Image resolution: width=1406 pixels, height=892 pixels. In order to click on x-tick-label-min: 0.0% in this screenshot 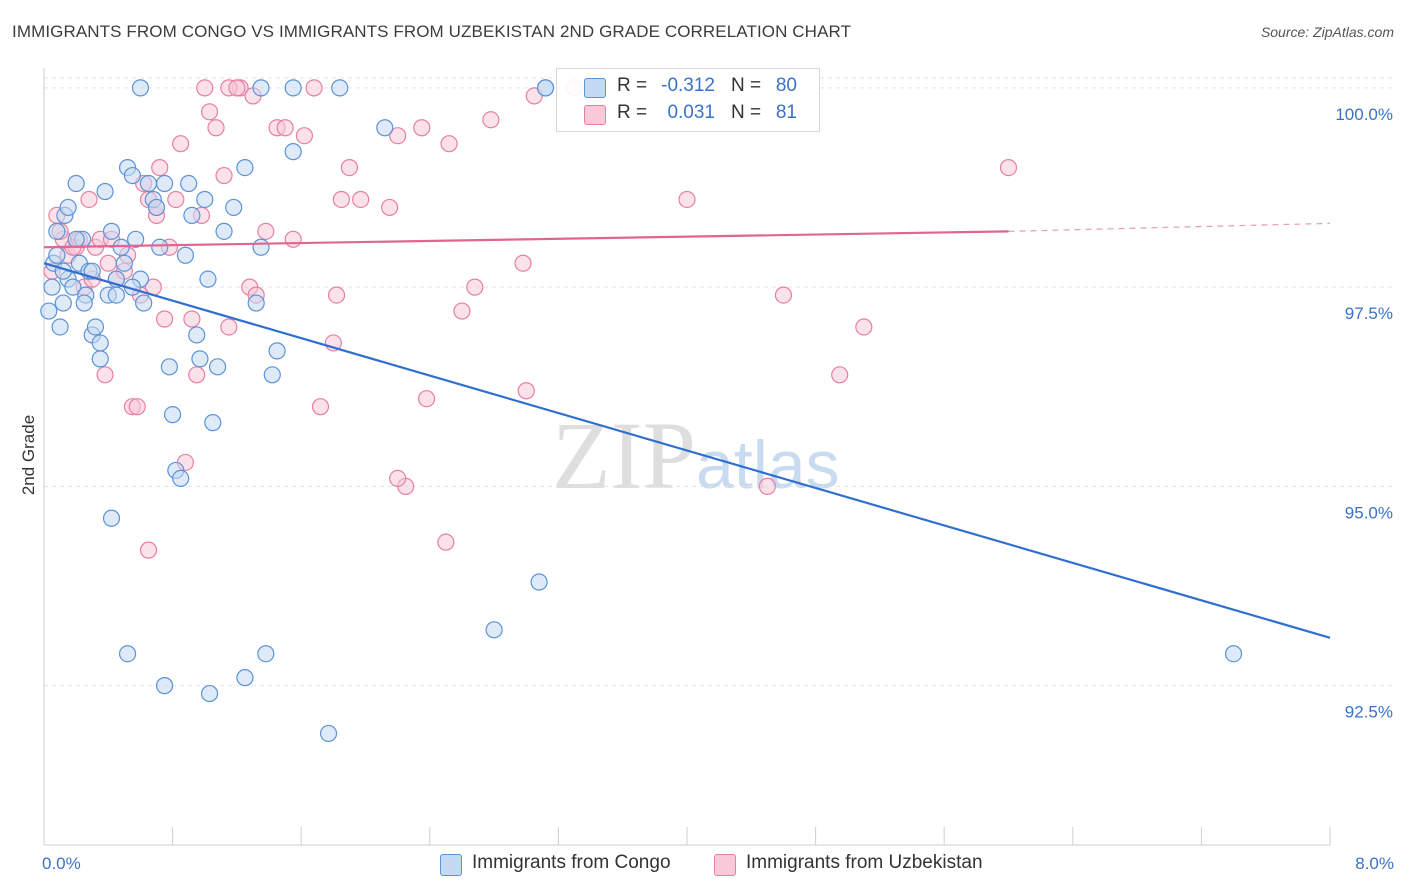, I will do `click(61, 863)`.